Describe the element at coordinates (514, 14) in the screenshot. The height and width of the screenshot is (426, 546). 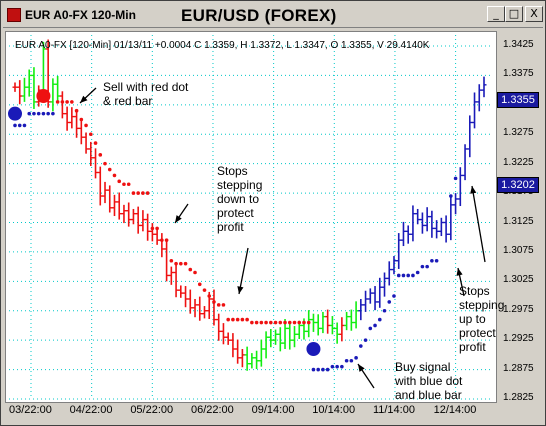
I see `maximize-button: □` at that location.